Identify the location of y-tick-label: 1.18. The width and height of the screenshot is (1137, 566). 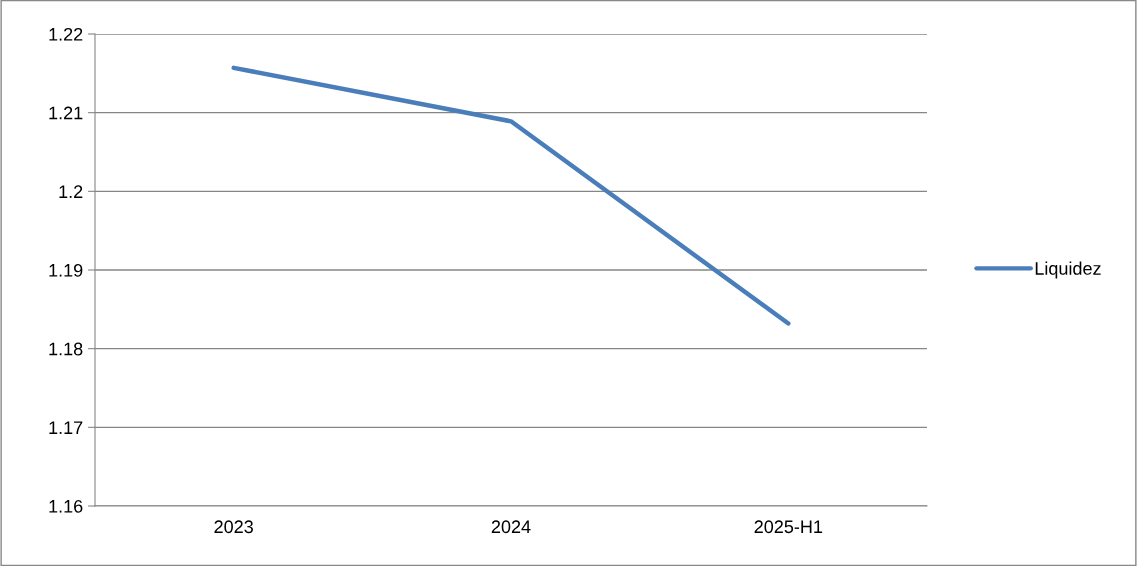
(66, 349).